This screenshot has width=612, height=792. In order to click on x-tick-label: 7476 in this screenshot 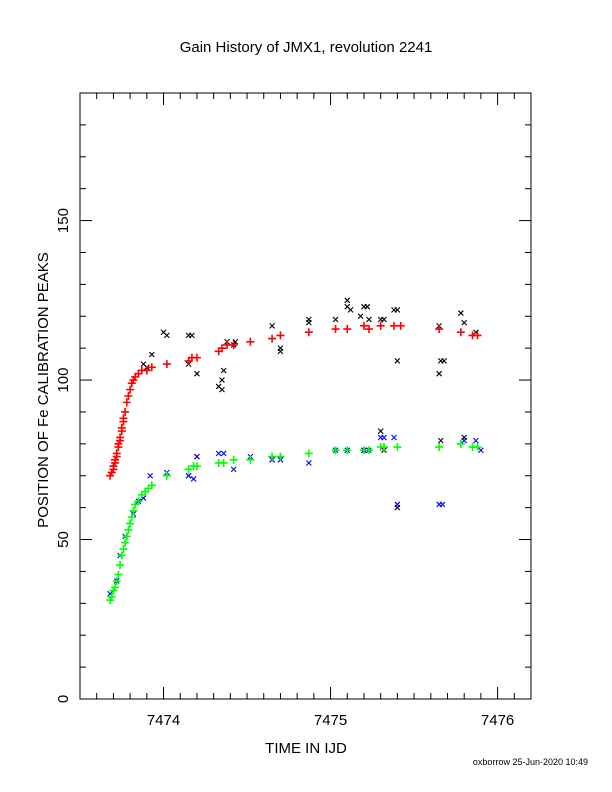, I will do `click(497, 720)`.